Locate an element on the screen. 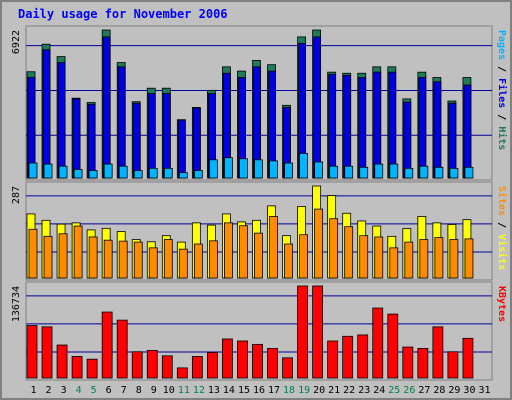  day-label: 21 is located at coordinates (334, 390).